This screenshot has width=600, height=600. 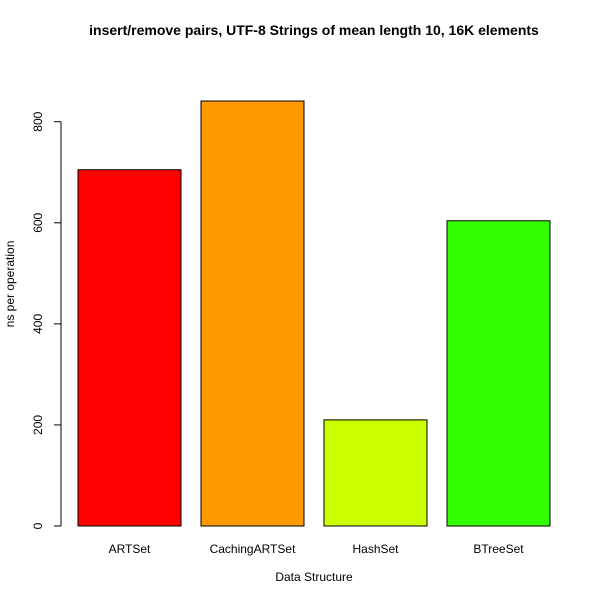 I want to click on x-axis-categories: ARTSet CachingARTSet HashSet BTreeSet, so click(x=317, y=549).